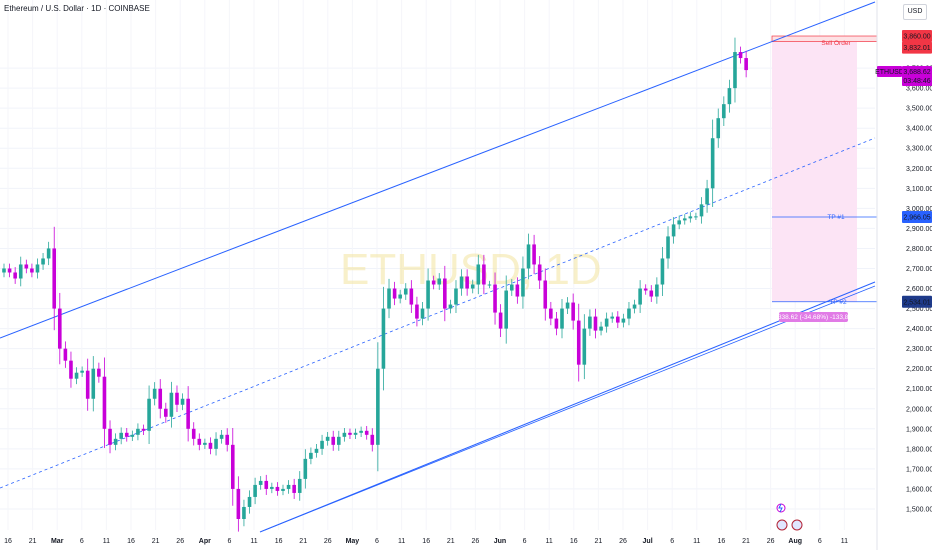 The width and height of the screenshot is (932, 550). I want to click on price-tick-label: 2,600.00, so click(919, 289).